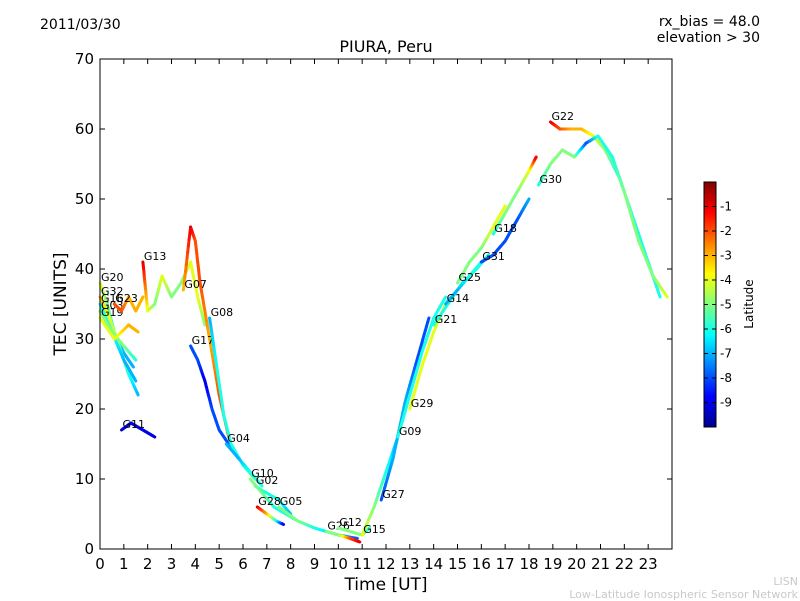 This screenshot has width=800, height=601. What do you see at coordinates (84, 339) in the screenshot?
I see `y-tick-label: 30` at bounding box center [84, 339].